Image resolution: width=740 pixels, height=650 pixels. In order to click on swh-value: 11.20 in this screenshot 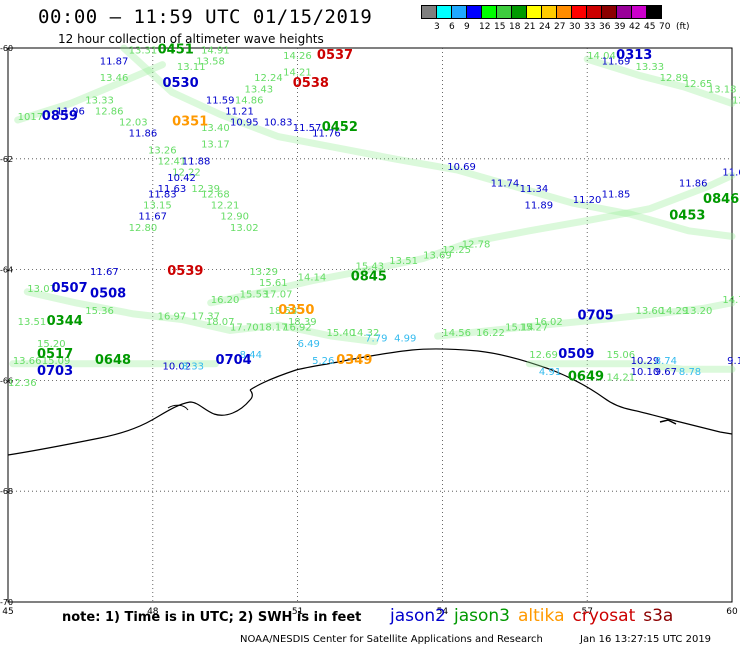, I will do `click(587, 200)`.